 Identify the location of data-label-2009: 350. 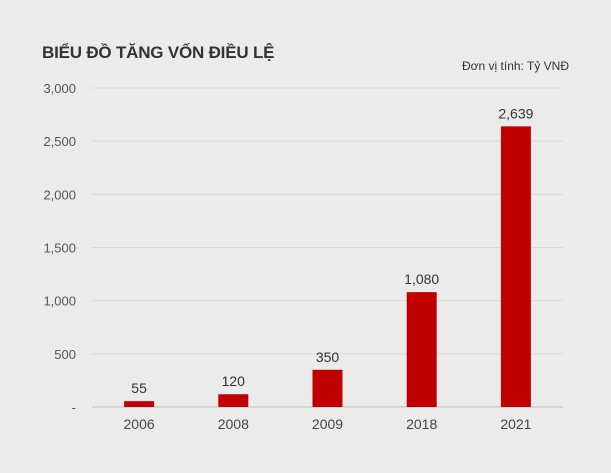
(328, 357).